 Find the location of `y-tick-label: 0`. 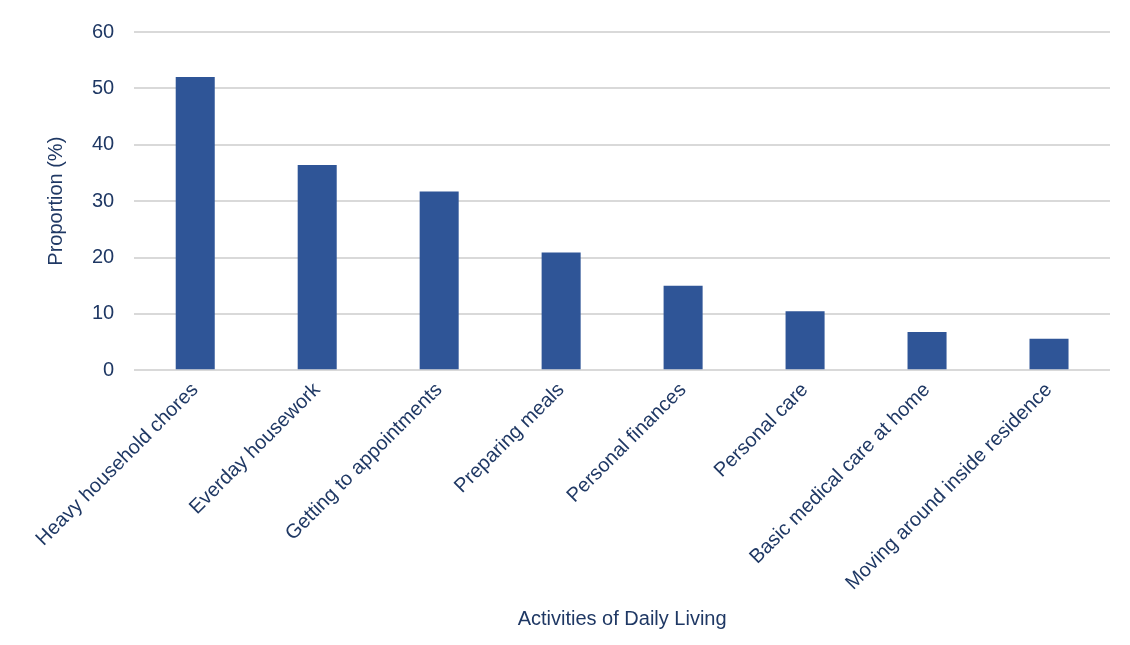

y-tick-label: 0 is located at coordinates (109, 368).